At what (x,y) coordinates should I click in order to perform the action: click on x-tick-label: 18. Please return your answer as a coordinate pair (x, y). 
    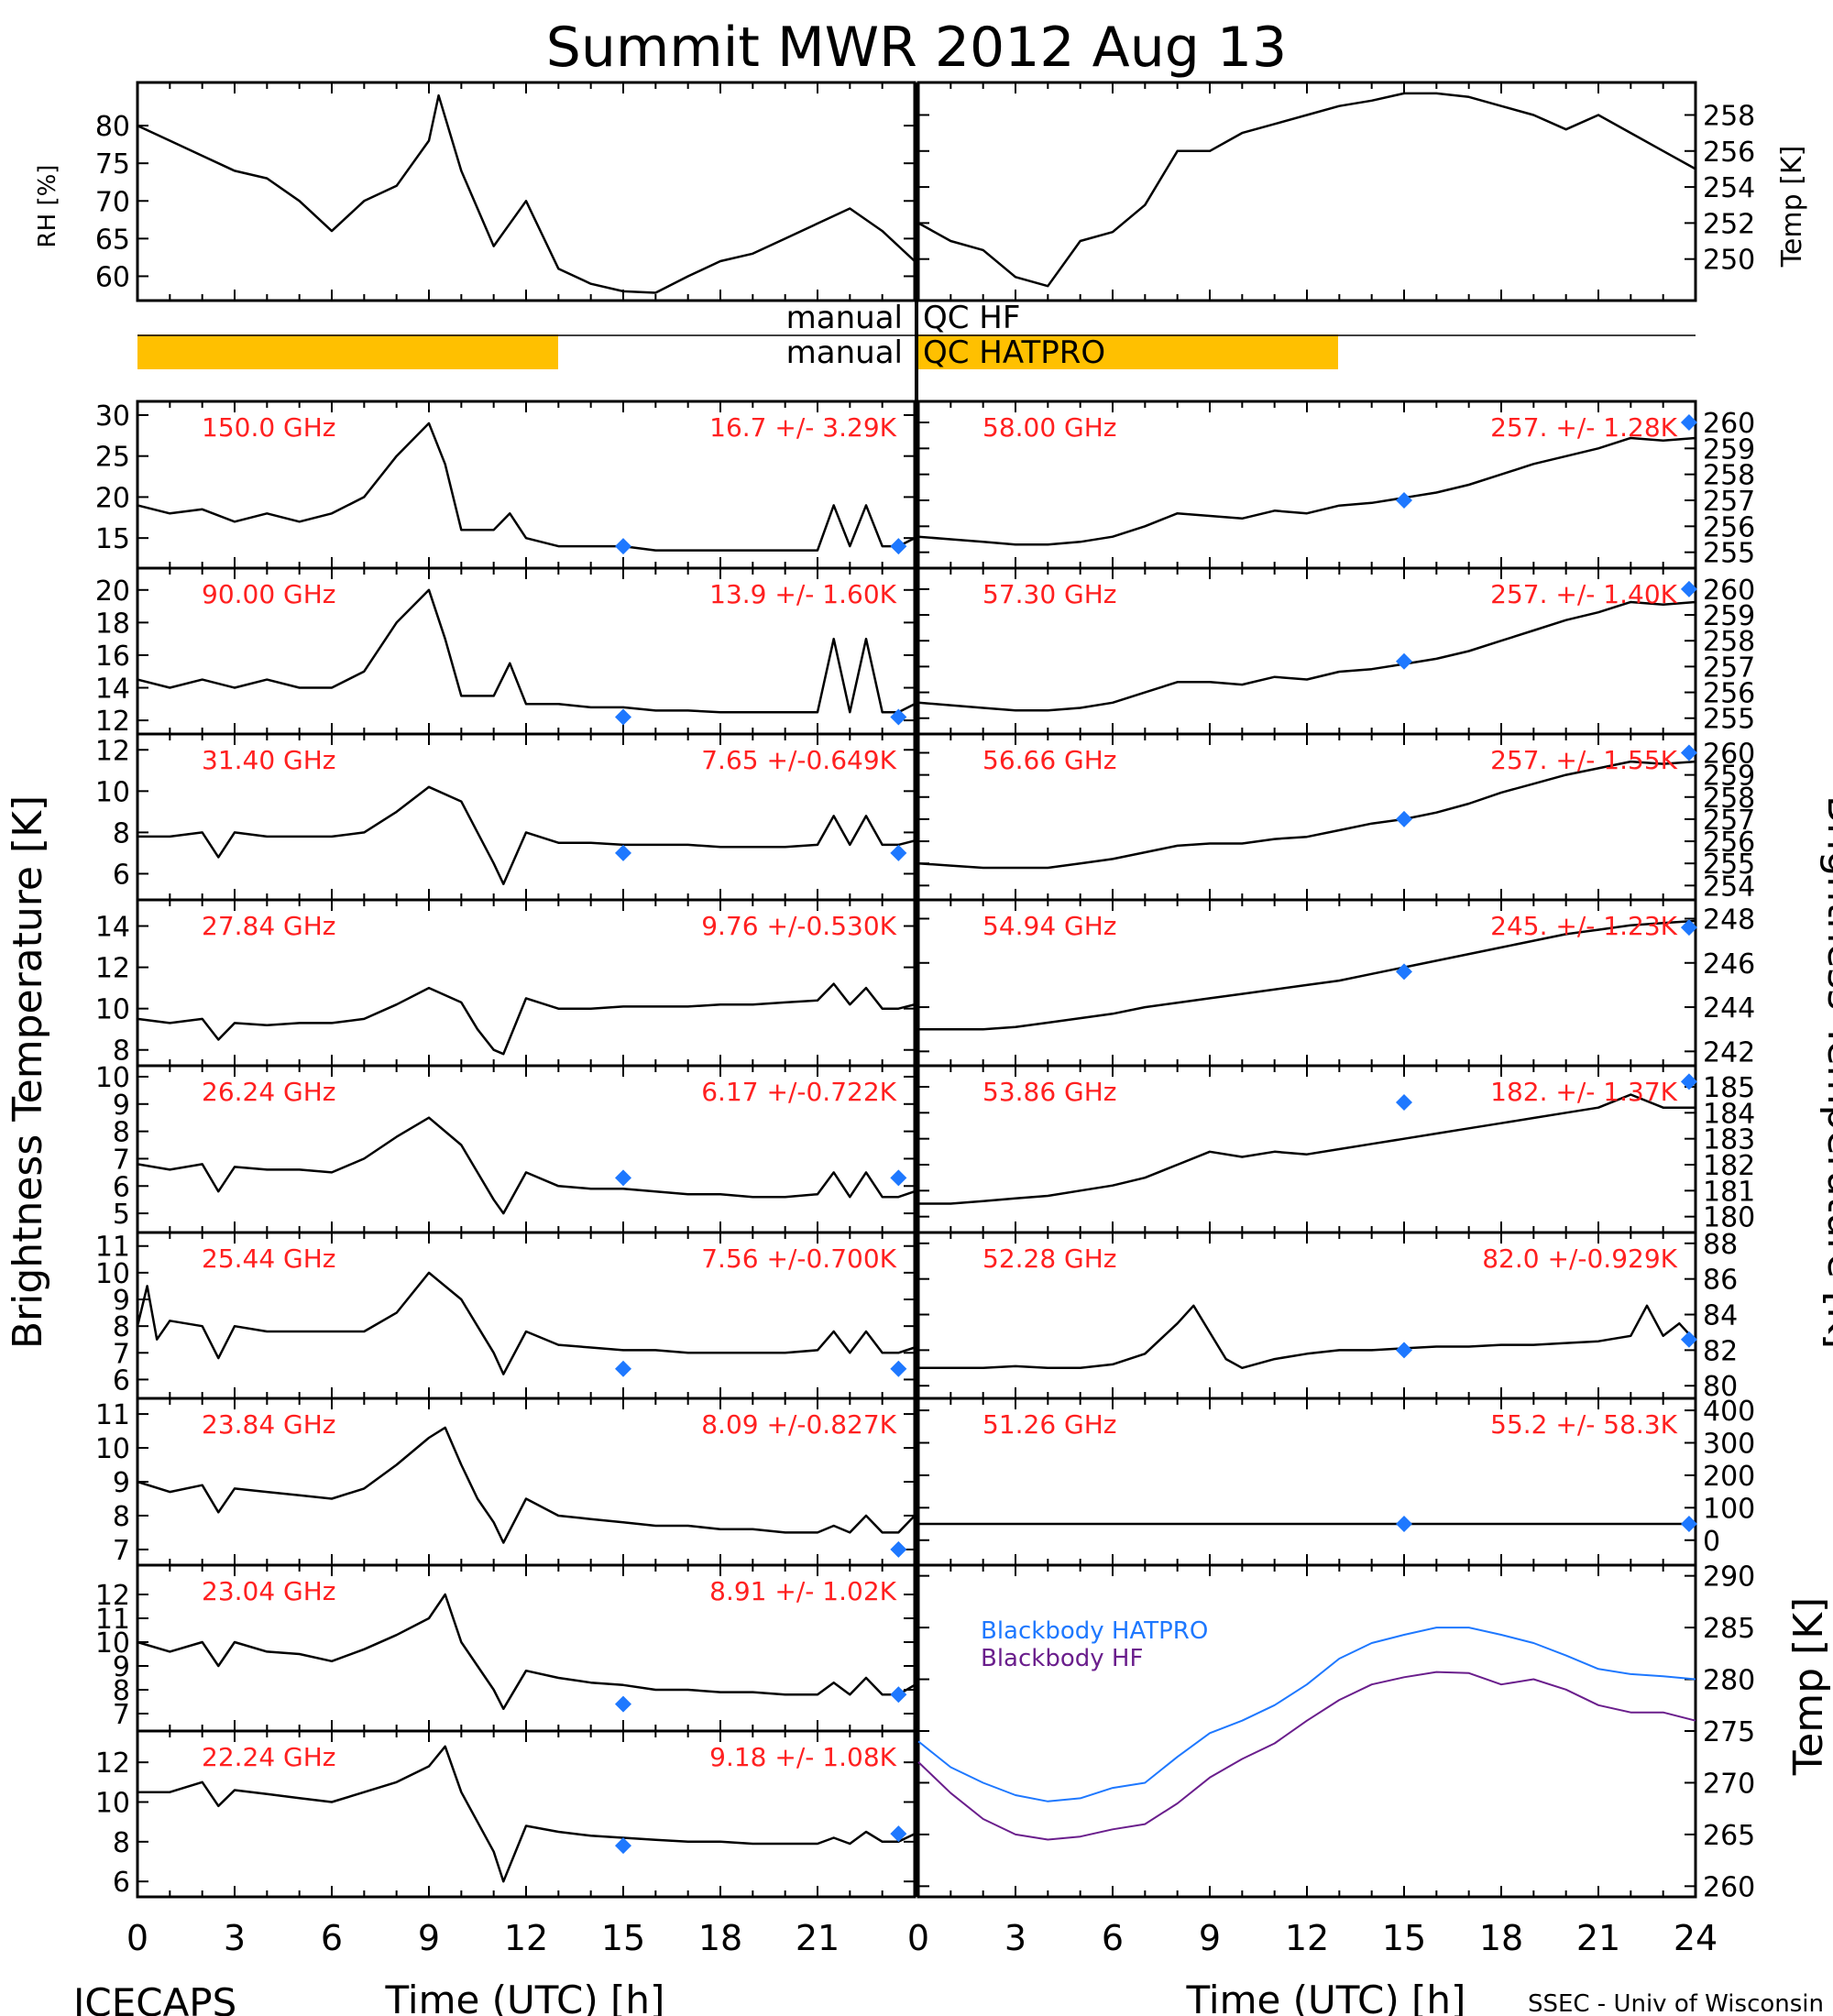
    Looking at the image, I should click on (1501, 1938).